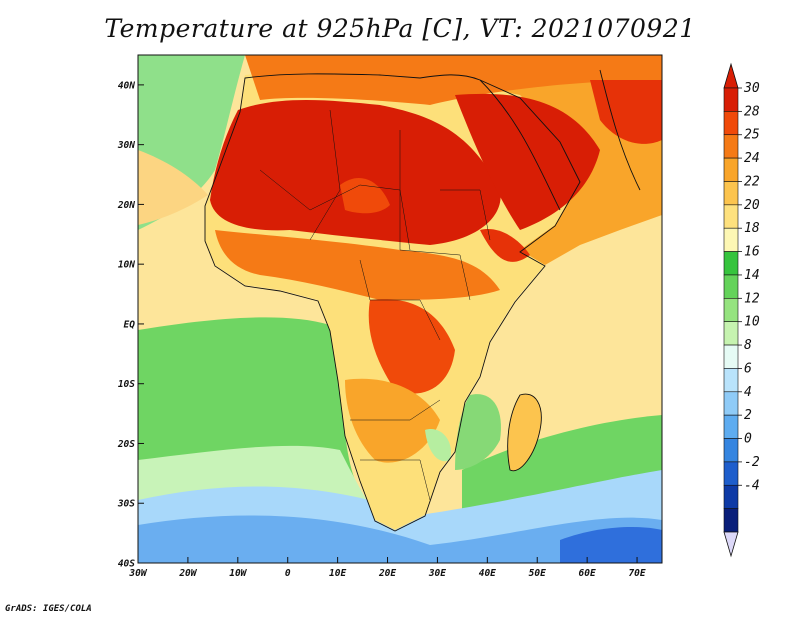 The width and height of the screenshot is (800, 618). What do you see at coordinates (365, 195) in the screenshot?
I see `sahara-inner-patch` at bounding box center [365, 195].